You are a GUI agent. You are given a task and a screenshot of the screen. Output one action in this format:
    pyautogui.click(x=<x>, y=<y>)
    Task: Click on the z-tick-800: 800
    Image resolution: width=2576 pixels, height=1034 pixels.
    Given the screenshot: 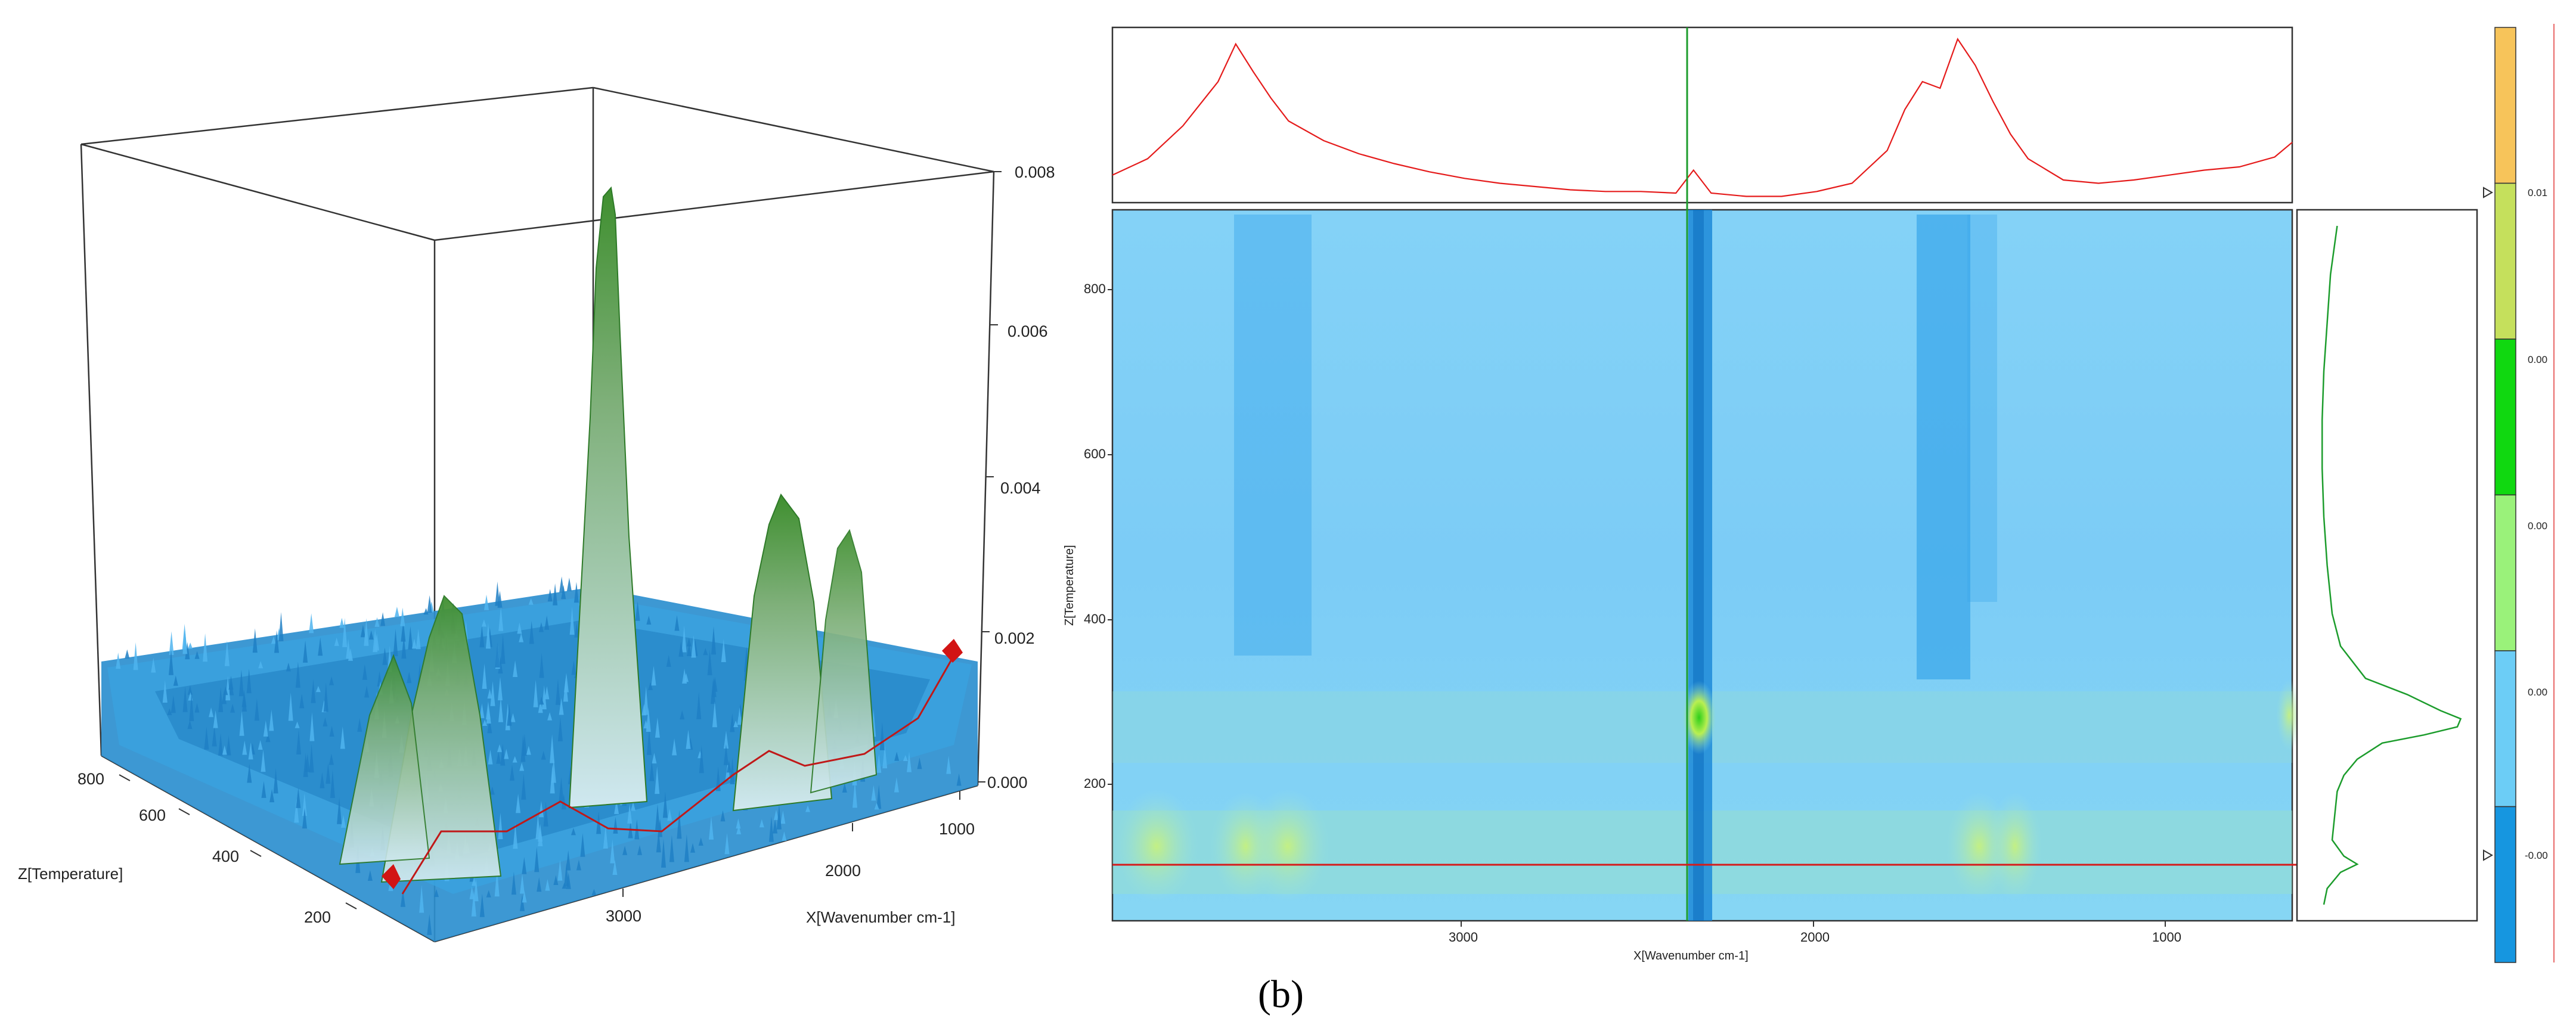 What is the action you would take?
    pyautogui.click(x=91, y=779)
    